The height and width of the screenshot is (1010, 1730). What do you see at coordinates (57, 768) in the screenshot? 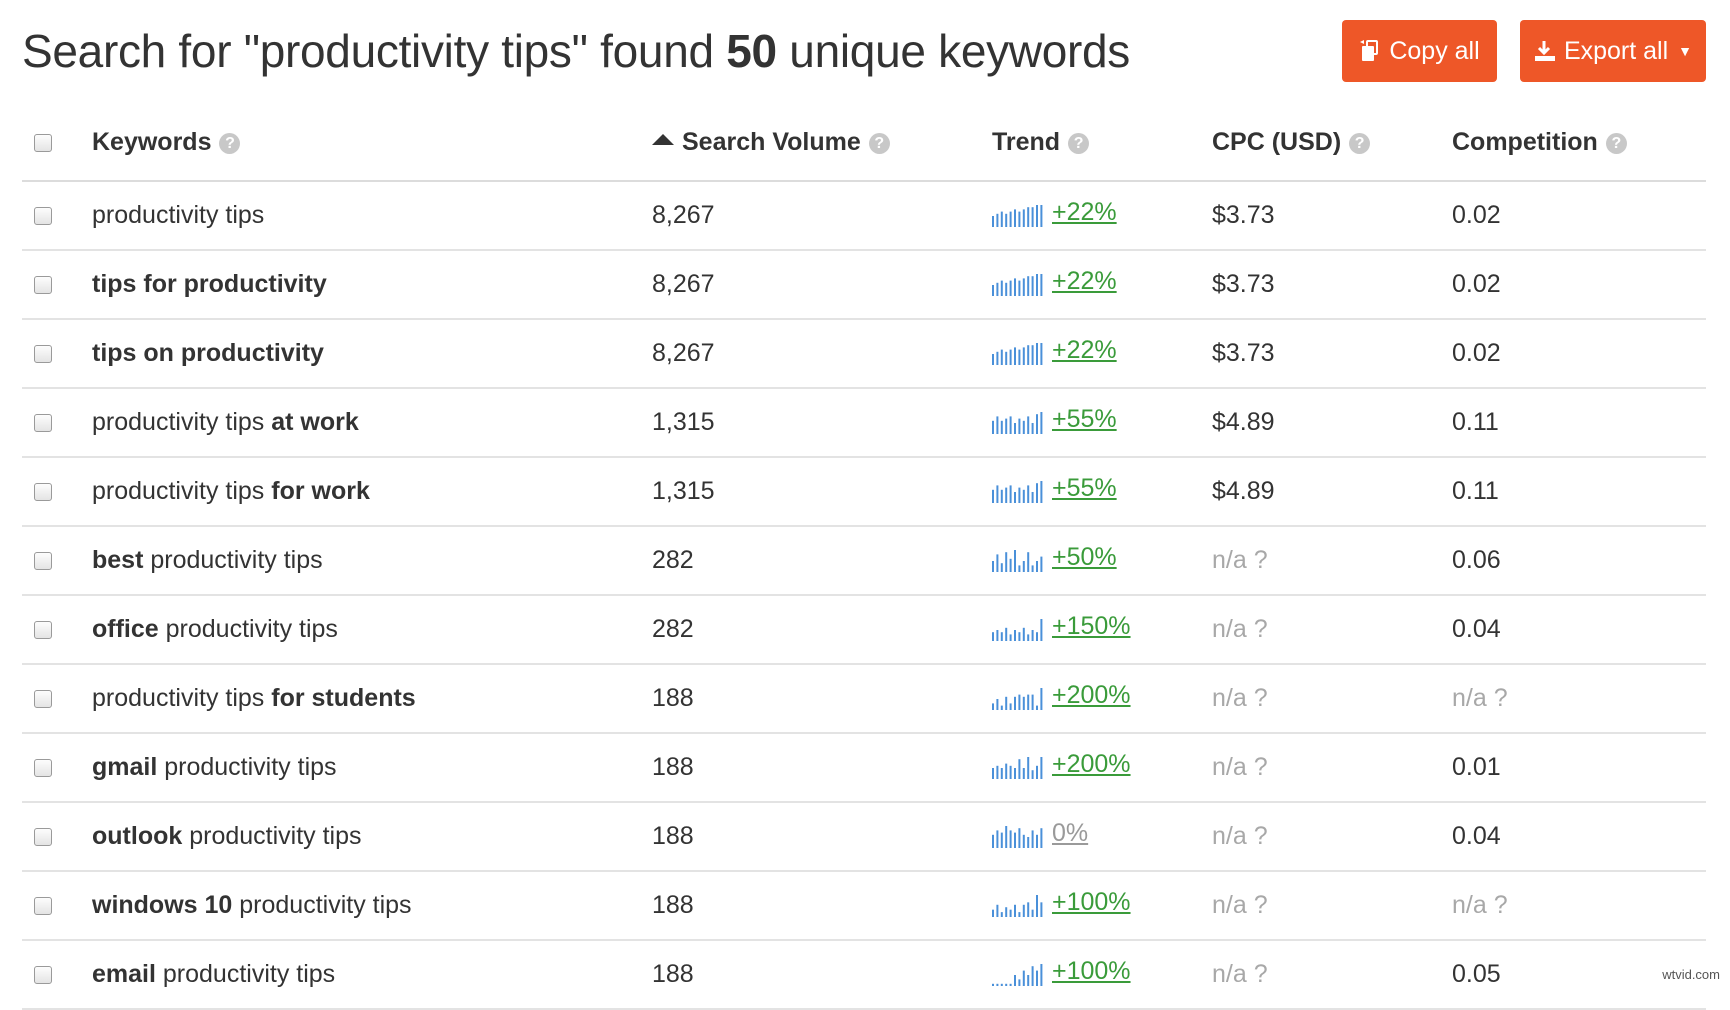
I see `row-select-cell` at bounding box center [57, 768].